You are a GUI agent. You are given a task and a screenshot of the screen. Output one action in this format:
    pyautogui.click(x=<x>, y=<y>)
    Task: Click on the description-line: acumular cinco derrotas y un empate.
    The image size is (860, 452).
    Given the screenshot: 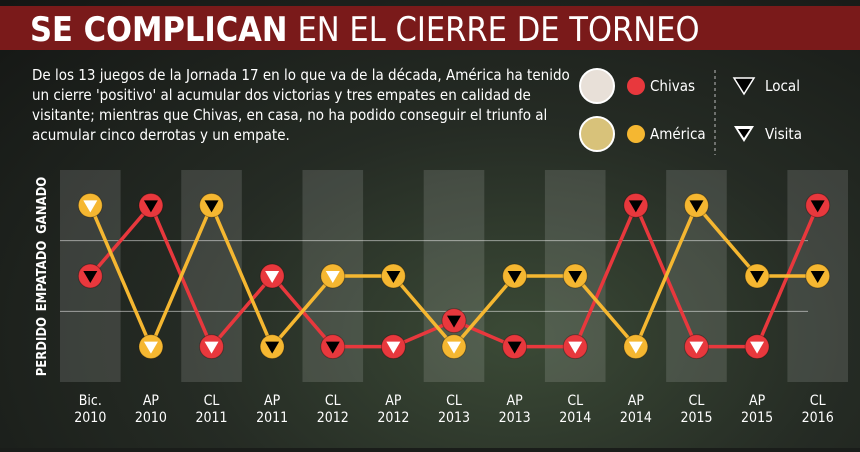 What is the action you would take?
    pyautogui.click(x=161, y=135)
    